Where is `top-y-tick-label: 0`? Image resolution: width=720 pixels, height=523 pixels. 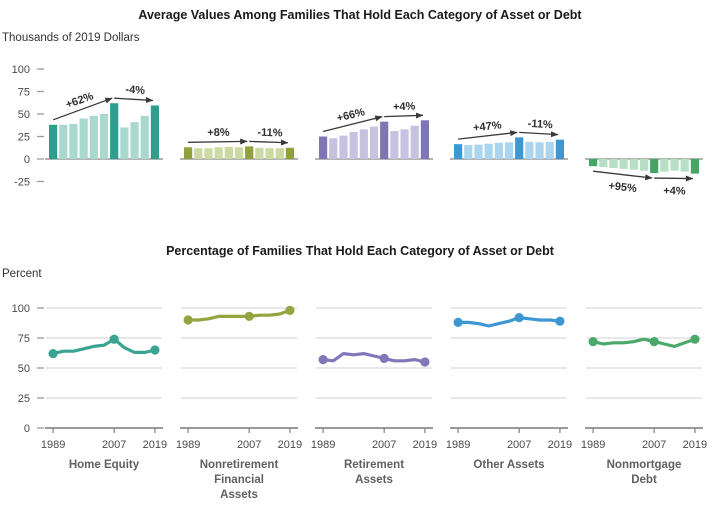 top-y-tick-label: 0 is located at coordinates (27, 160).